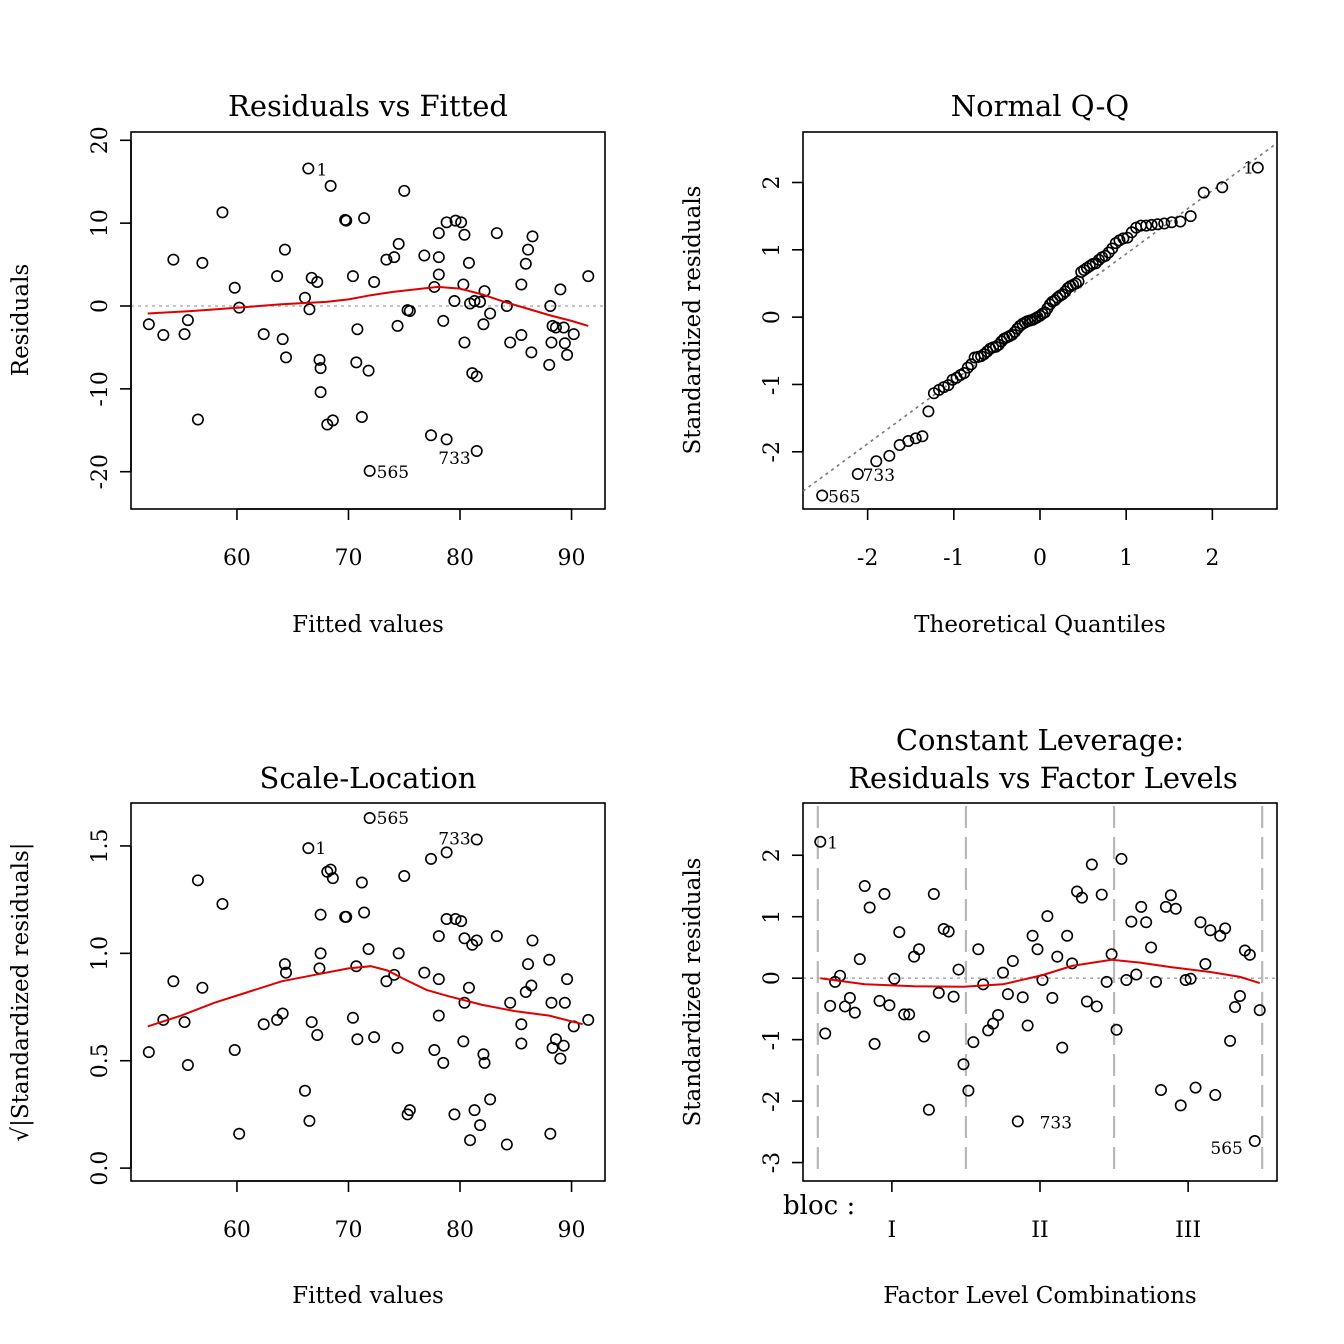 This screenshot has height=1344, width=1344. I want to click on x-tick-label: 1, so click(1126, 558).